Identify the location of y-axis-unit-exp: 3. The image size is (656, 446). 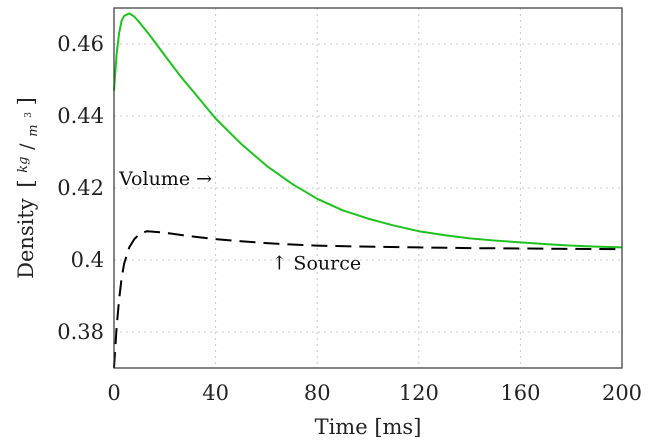
(29, 115).